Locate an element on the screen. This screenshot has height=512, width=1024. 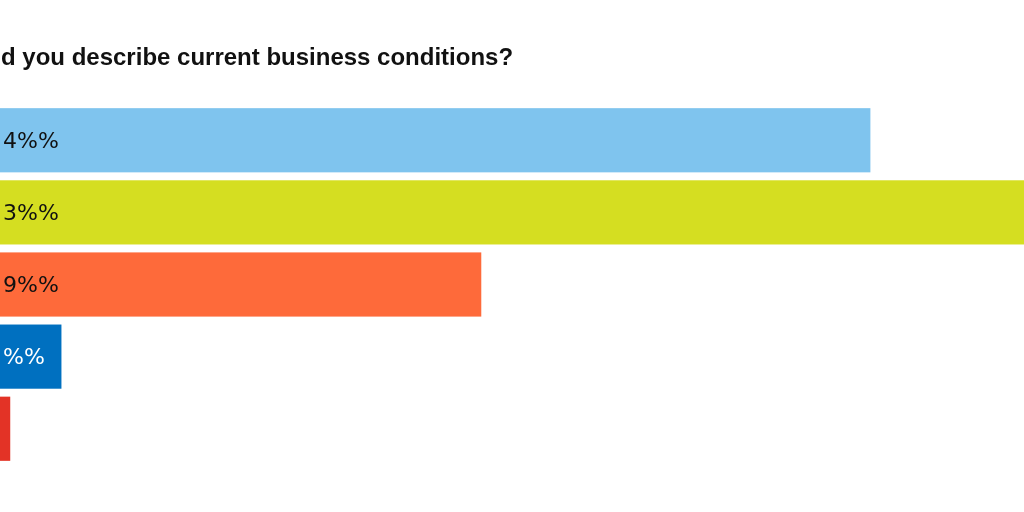
annotation: 3%% is located at coordinates (31, 212).